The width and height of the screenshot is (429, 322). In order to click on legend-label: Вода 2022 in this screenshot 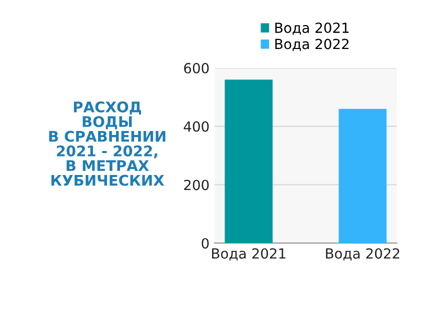, I will do `click(311, 44)`.